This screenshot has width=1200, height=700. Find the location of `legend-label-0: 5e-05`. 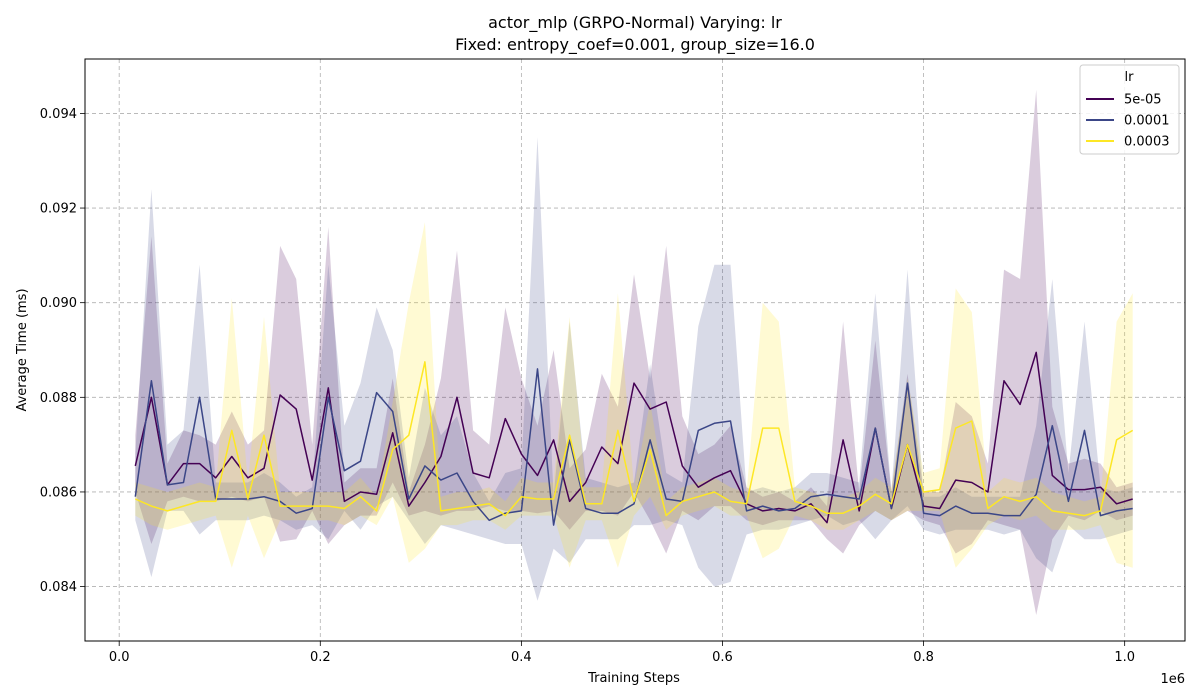

legend-label-0: 5e-05 is located at coordinates (1143, 100).